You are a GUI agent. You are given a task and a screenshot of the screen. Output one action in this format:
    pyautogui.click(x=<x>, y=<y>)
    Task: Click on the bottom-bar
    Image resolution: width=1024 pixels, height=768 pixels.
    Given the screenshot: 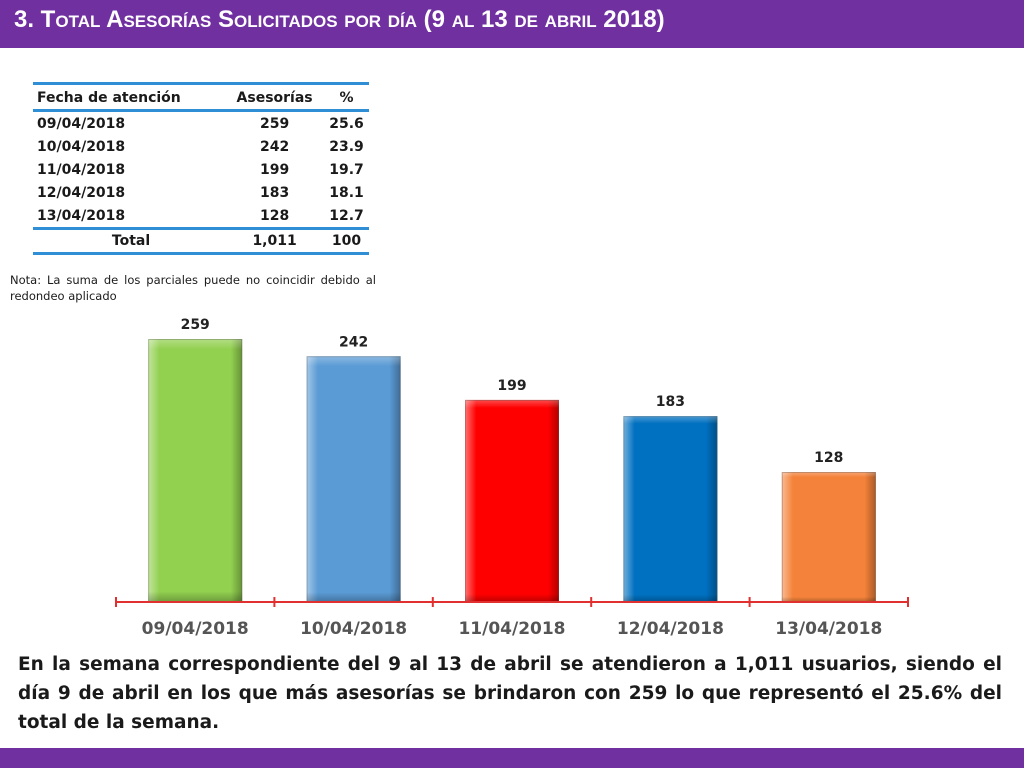 What is the action you would take?
    pyautogui.click(x=512, y=758)
    